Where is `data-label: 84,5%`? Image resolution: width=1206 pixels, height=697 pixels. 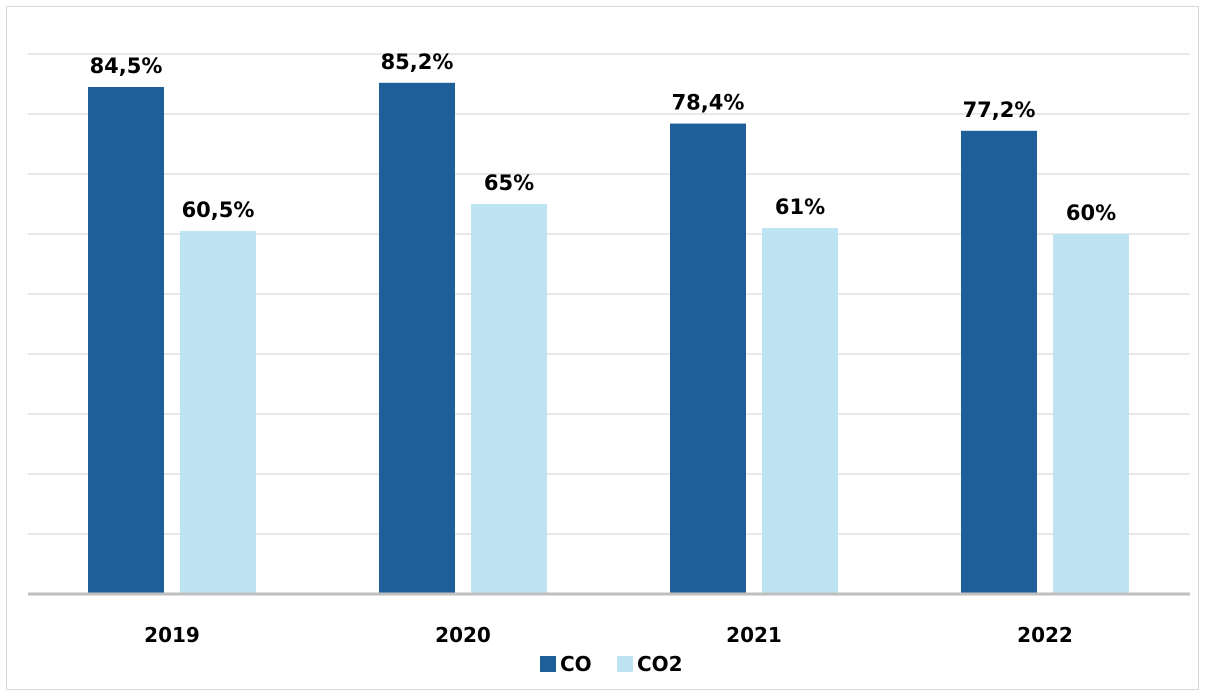
data-label: 84,5% is located at coordinates (126, 66).